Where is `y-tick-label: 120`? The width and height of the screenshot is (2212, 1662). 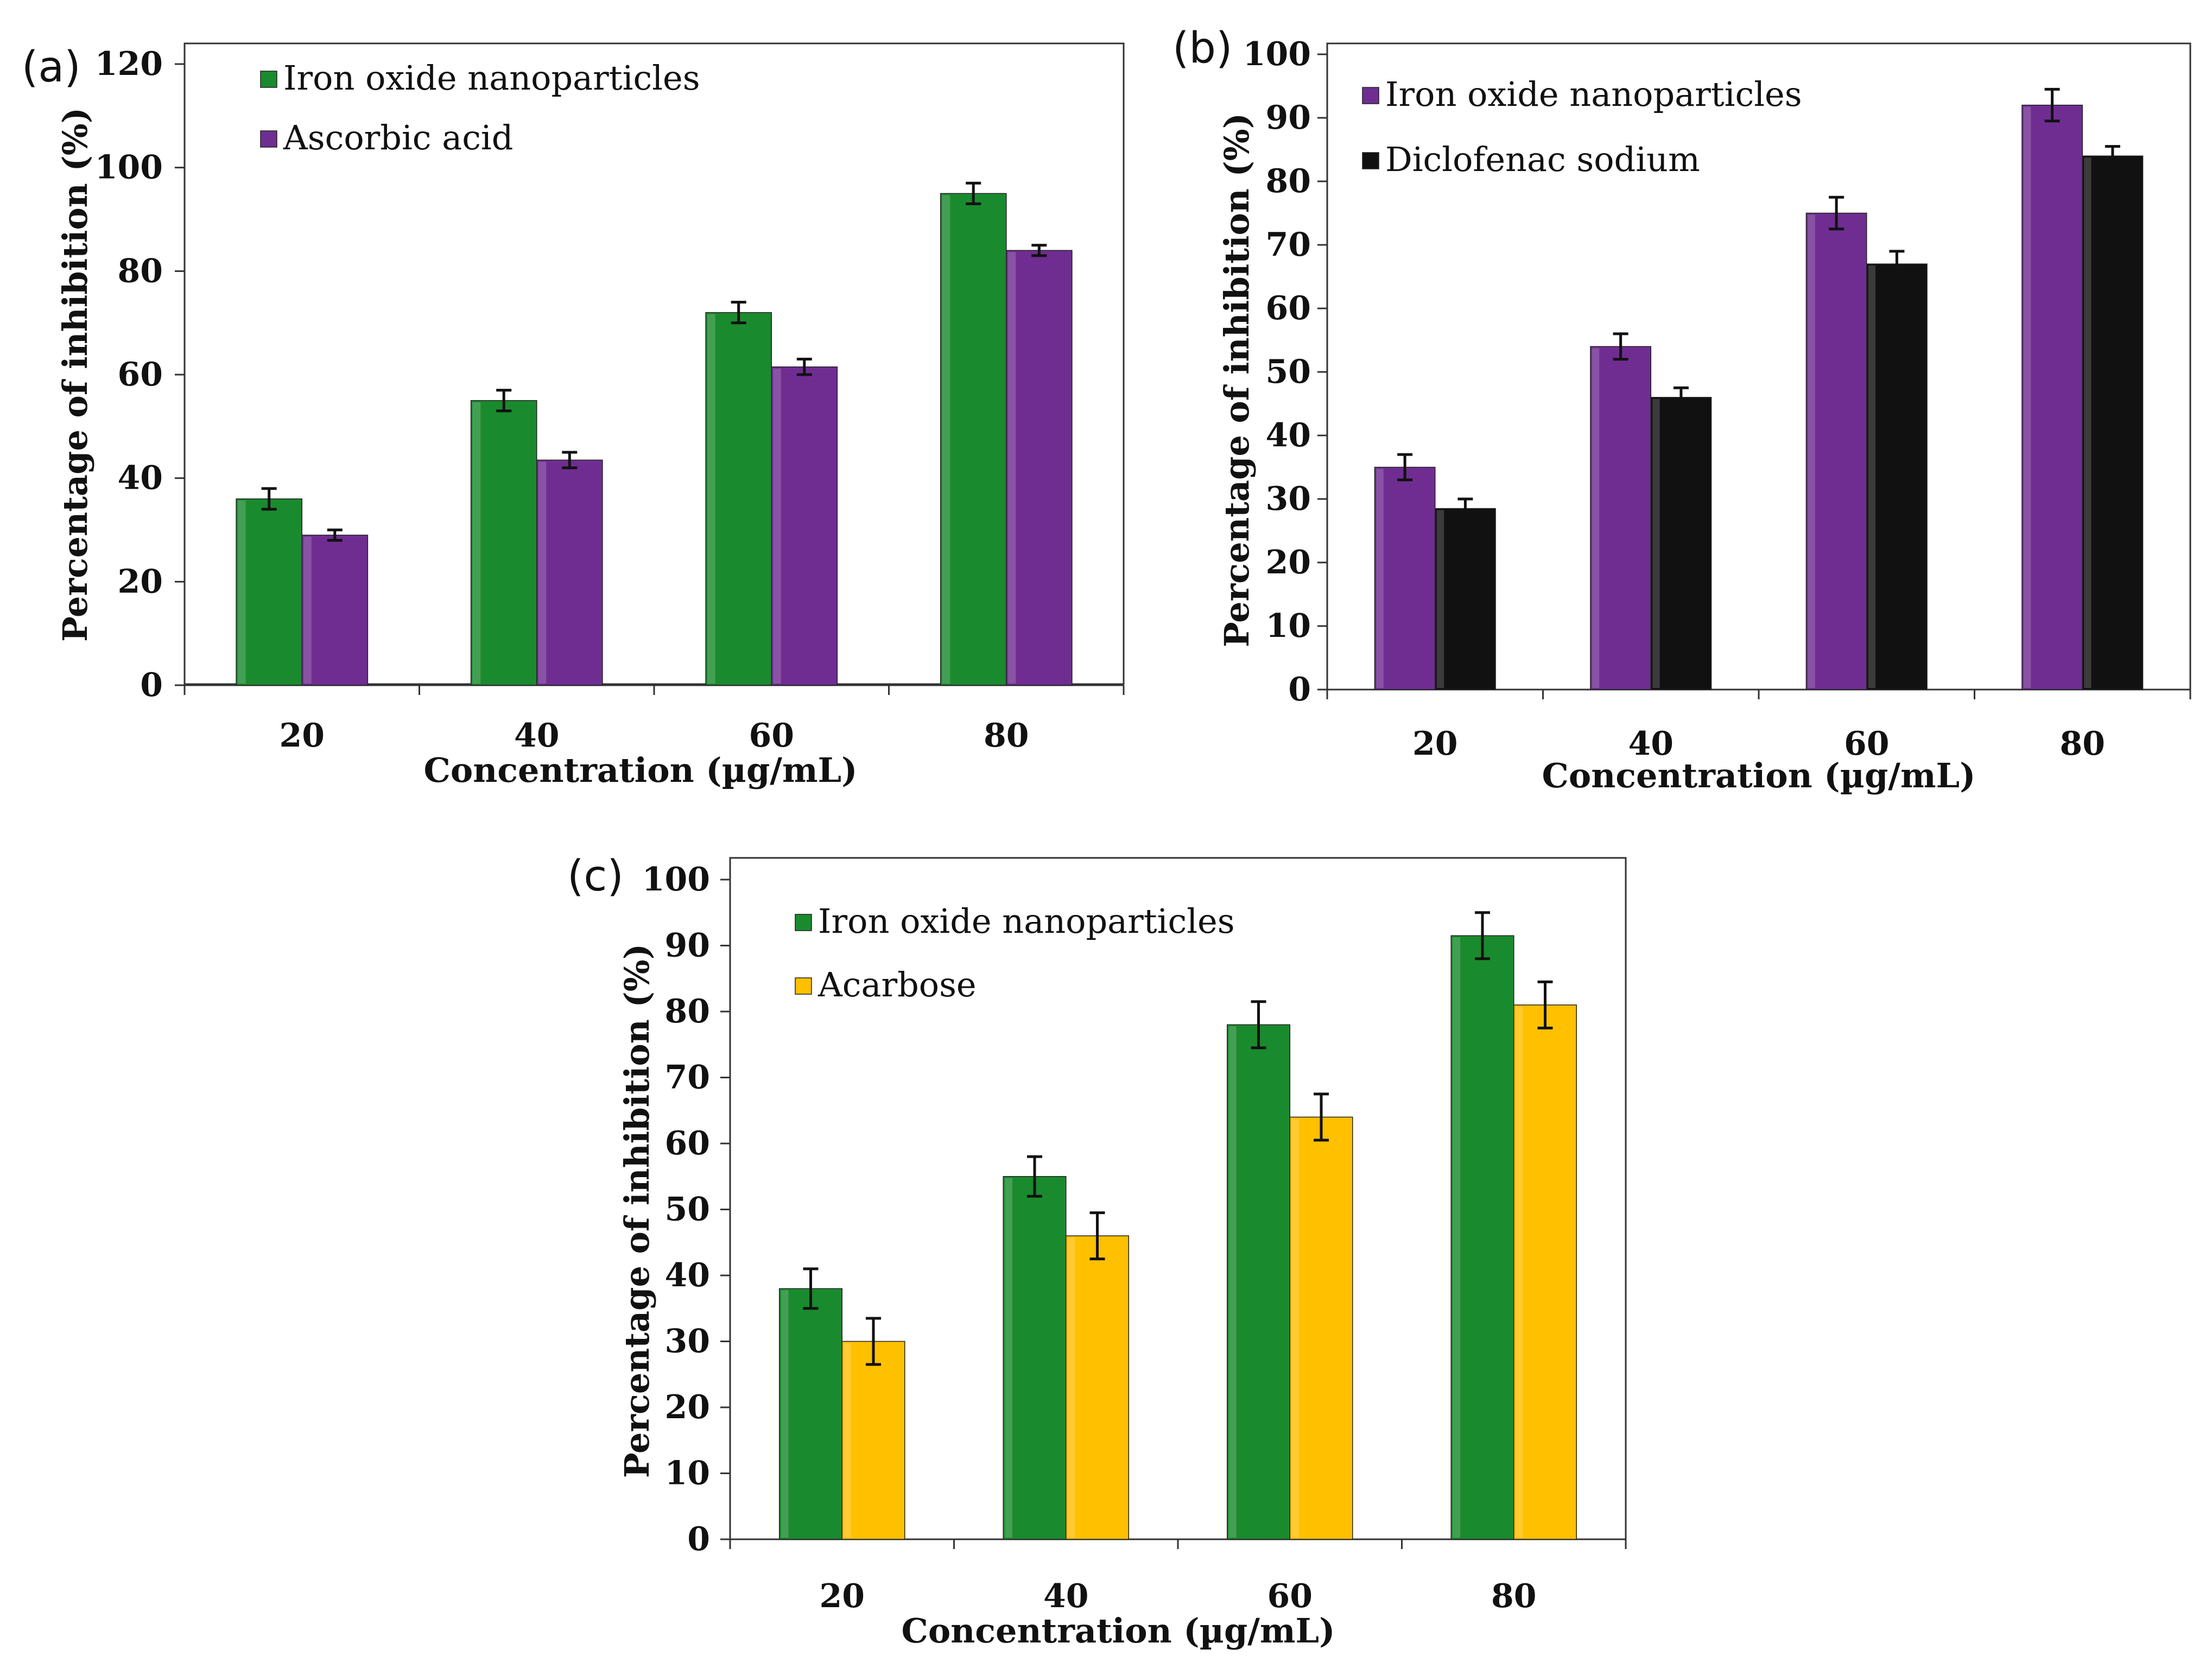 y-tick-label: 120 is located at coordinates (129, 64).